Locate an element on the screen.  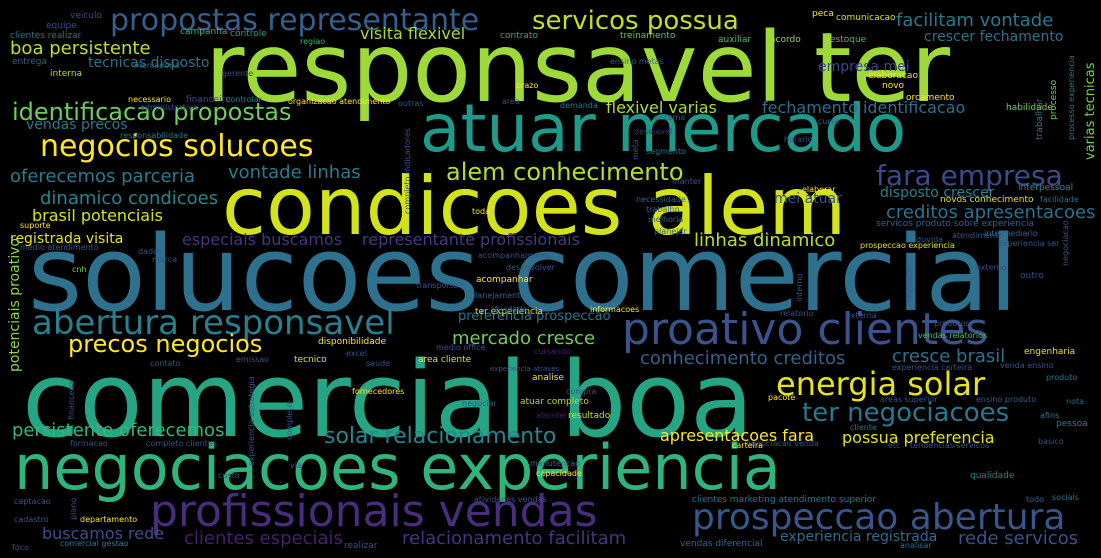
word: fara empresa is located at coordinates (969, 175).